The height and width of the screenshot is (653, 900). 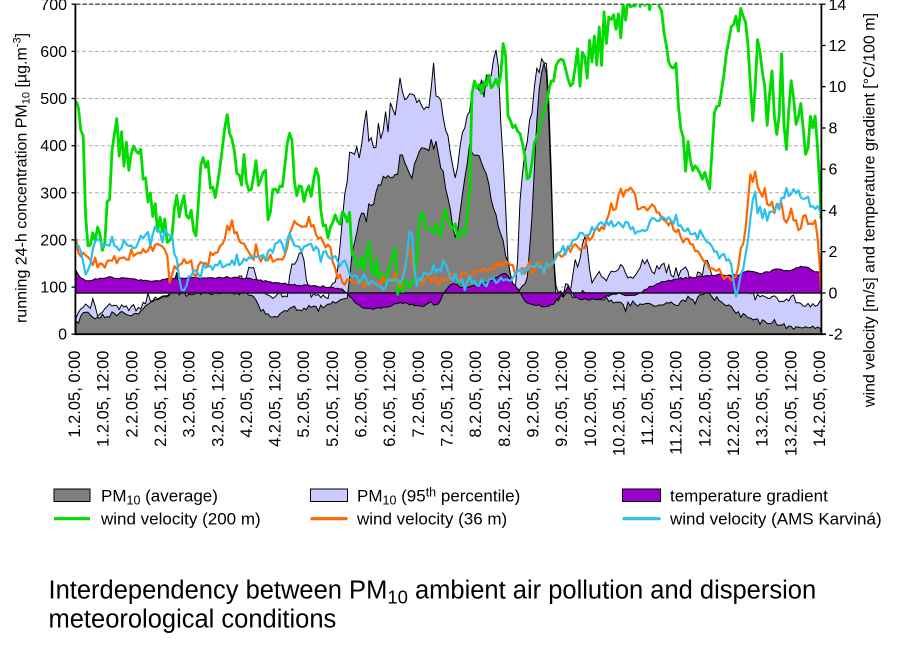 What do you see at coordinates (53, 288) in the screenshot?
I see `svg-text: 100` at bounding box center [53, 288].